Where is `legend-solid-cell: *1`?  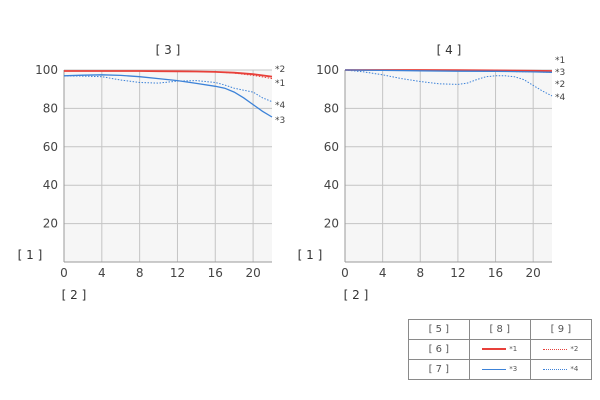 legend-solid-cell: *1 is located at coordinates (499, 349).